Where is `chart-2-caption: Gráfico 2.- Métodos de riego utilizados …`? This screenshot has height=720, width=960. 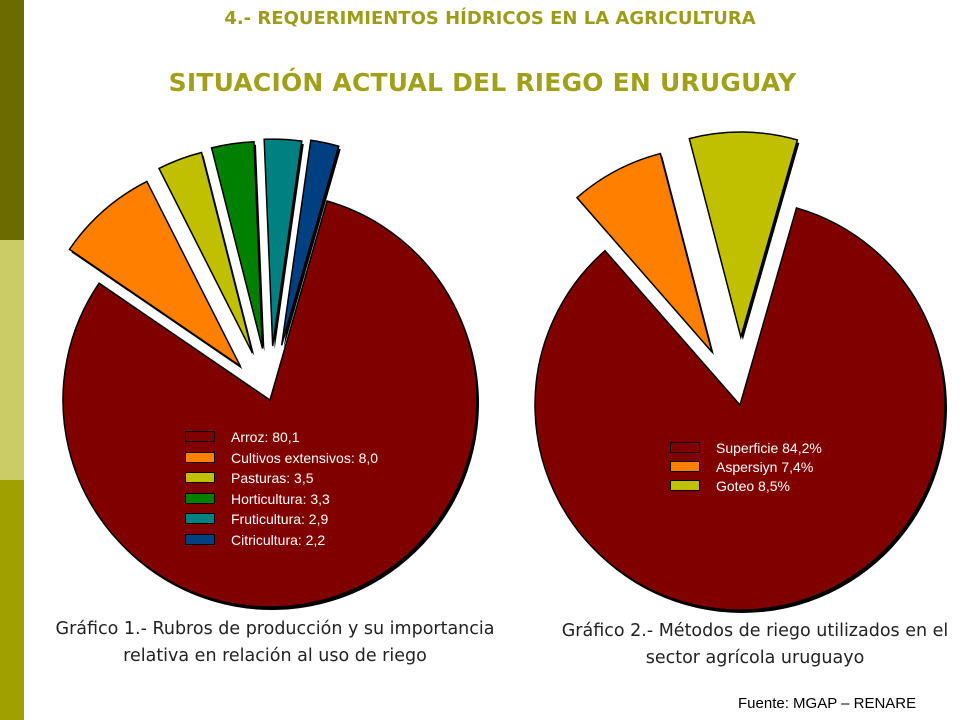 chart-2-caption: Gráfico 2.- Métodos de riego utilizados … is located at coordinates (755, 644).